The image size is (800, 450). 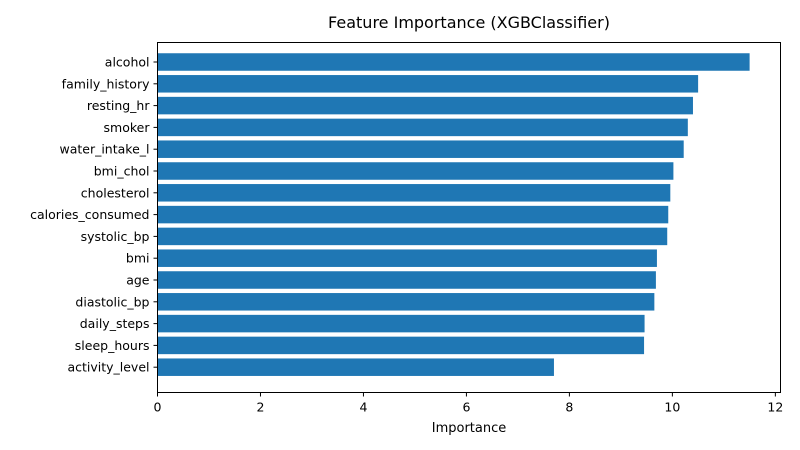 I want to click on bar-resting-hr, so click(x=425, y=105).